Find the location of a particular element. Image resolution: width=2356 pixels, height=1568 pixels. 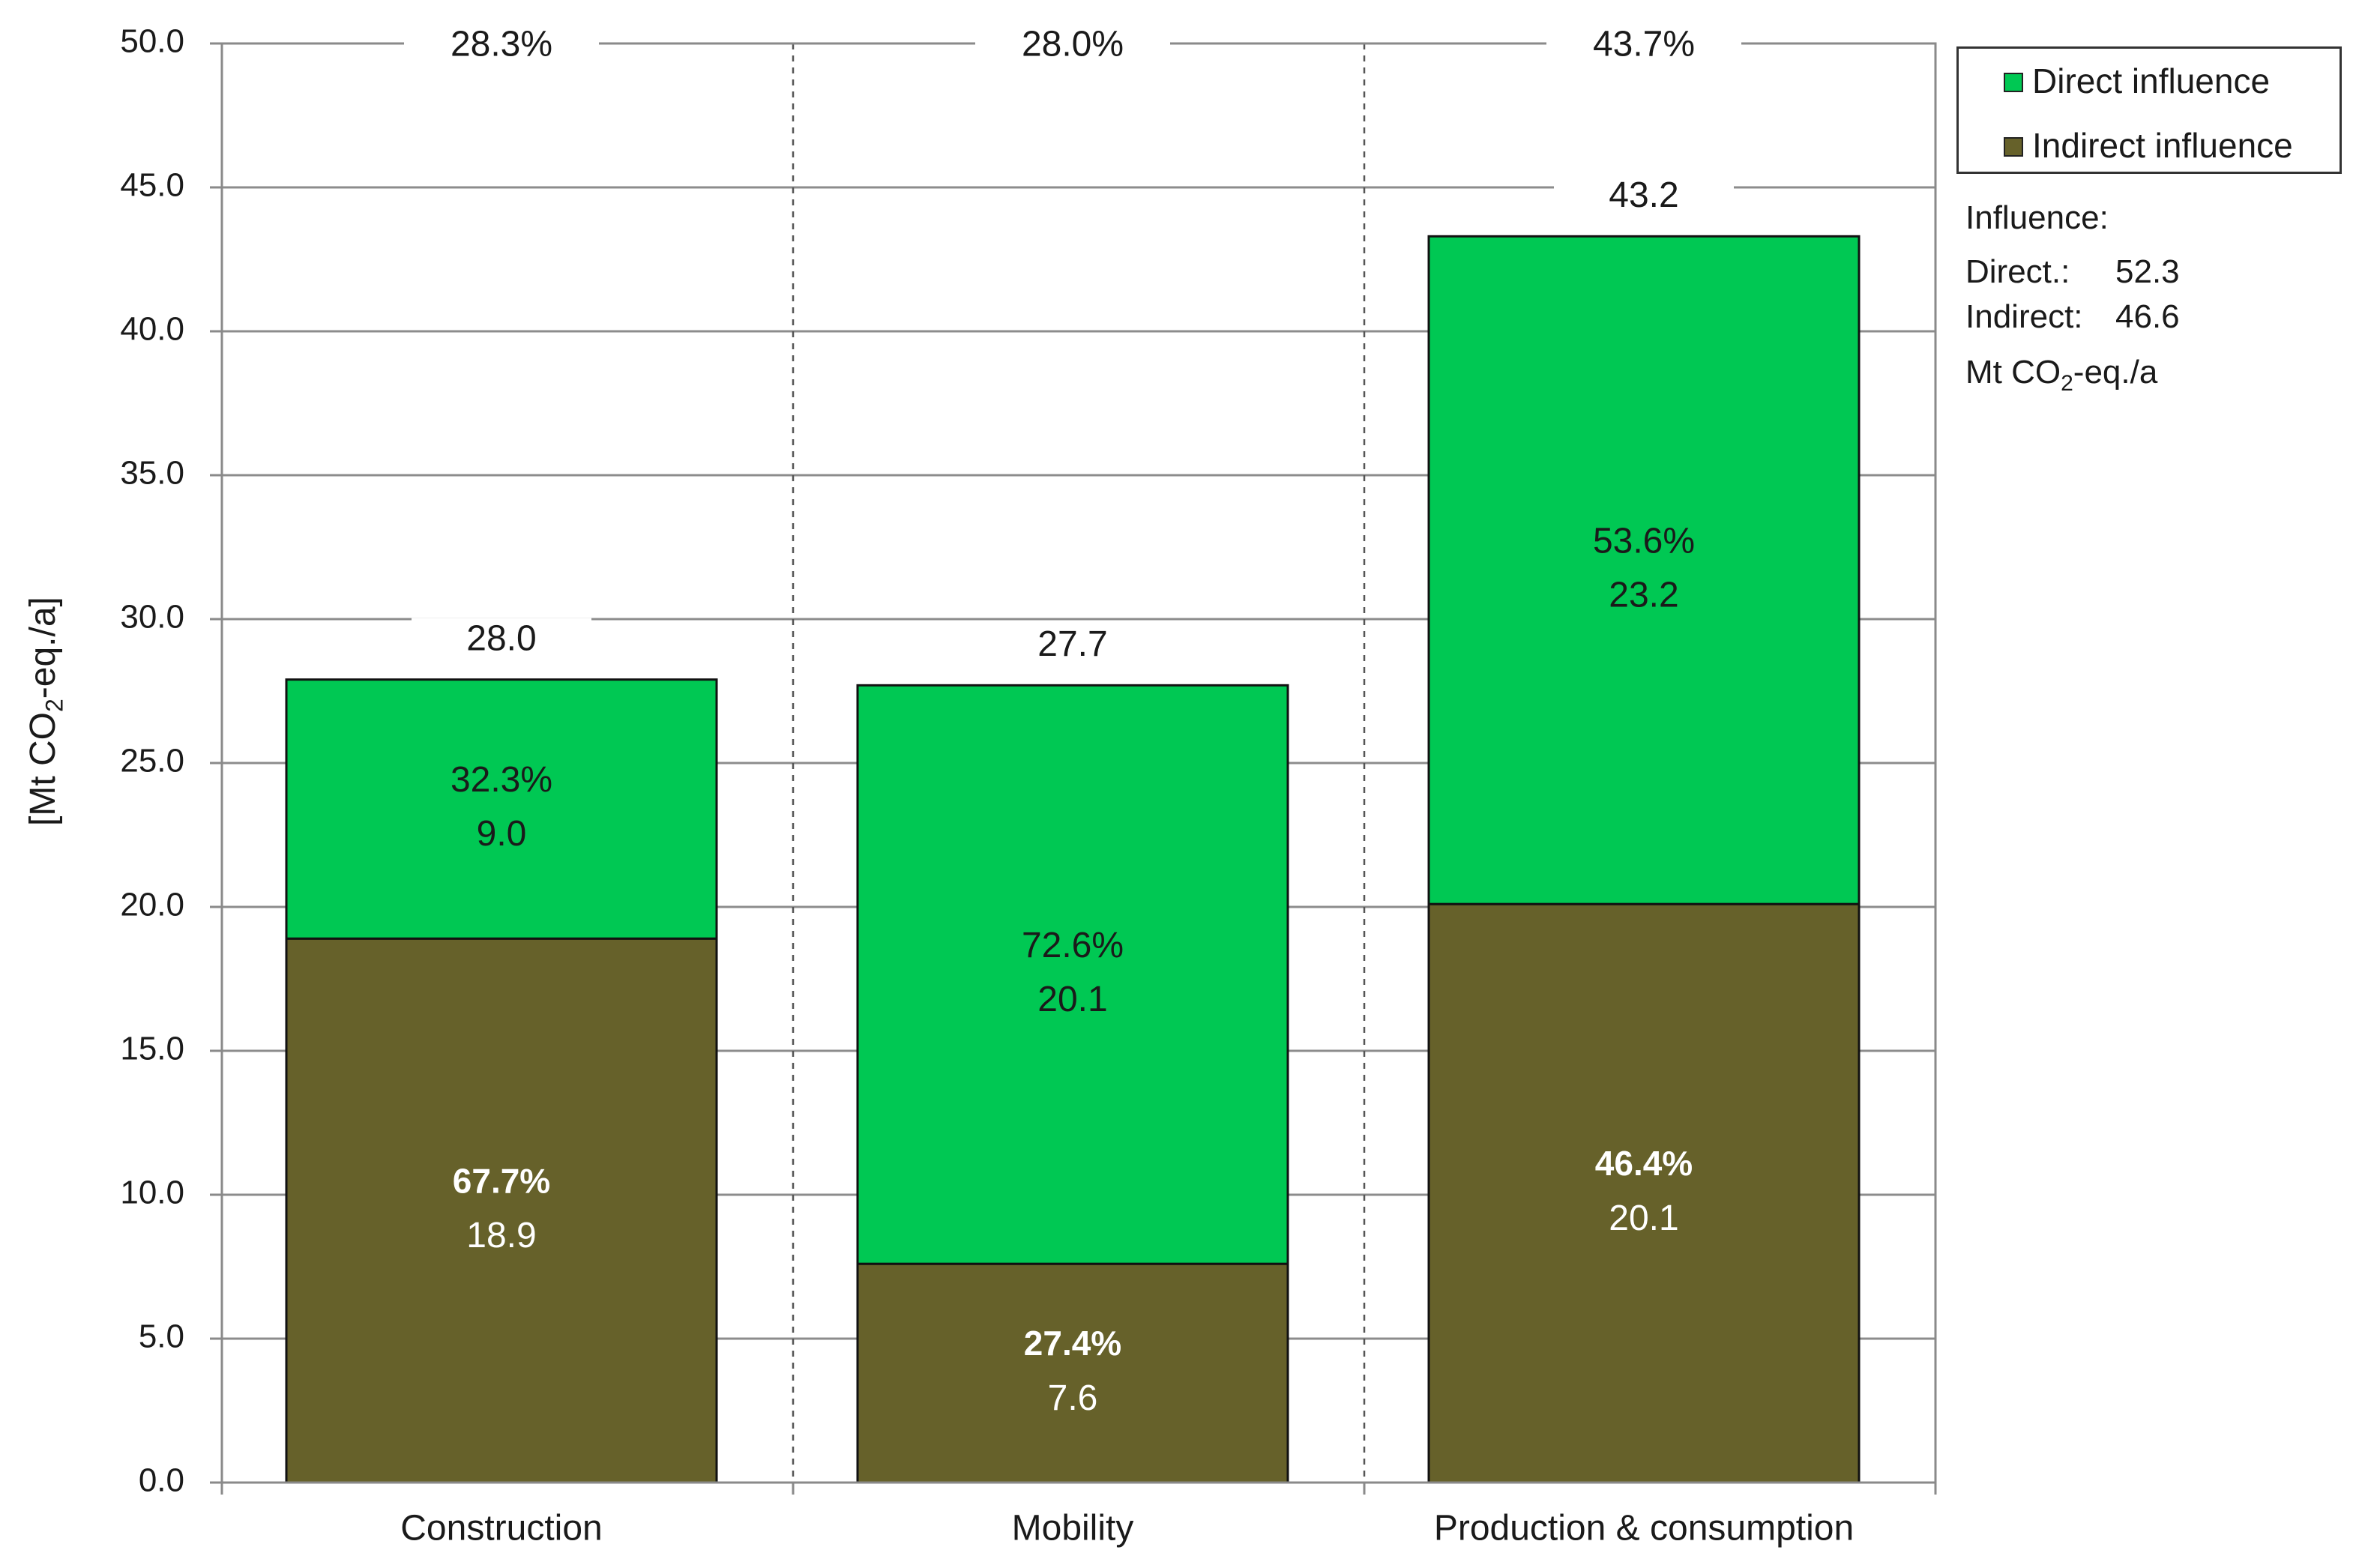

direct-value-label: 23.2 is located at coordinates (1644, 595).